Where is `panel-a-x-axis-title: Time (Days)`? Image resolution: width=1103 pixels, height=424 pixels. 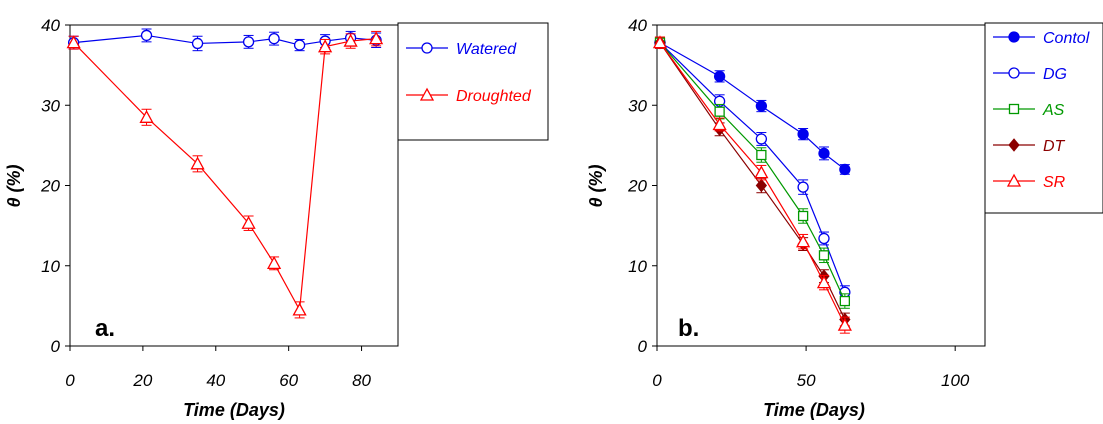 panel-a-x-axis-title: Time (Days) is located at coordinates (234, 410).